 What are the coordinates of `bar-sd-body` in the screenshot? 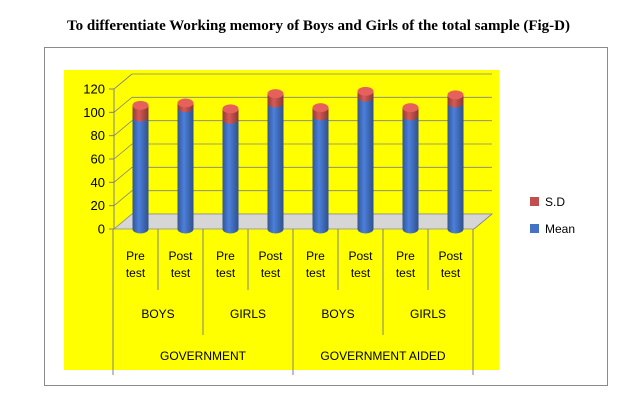 It's located at (140, 113).